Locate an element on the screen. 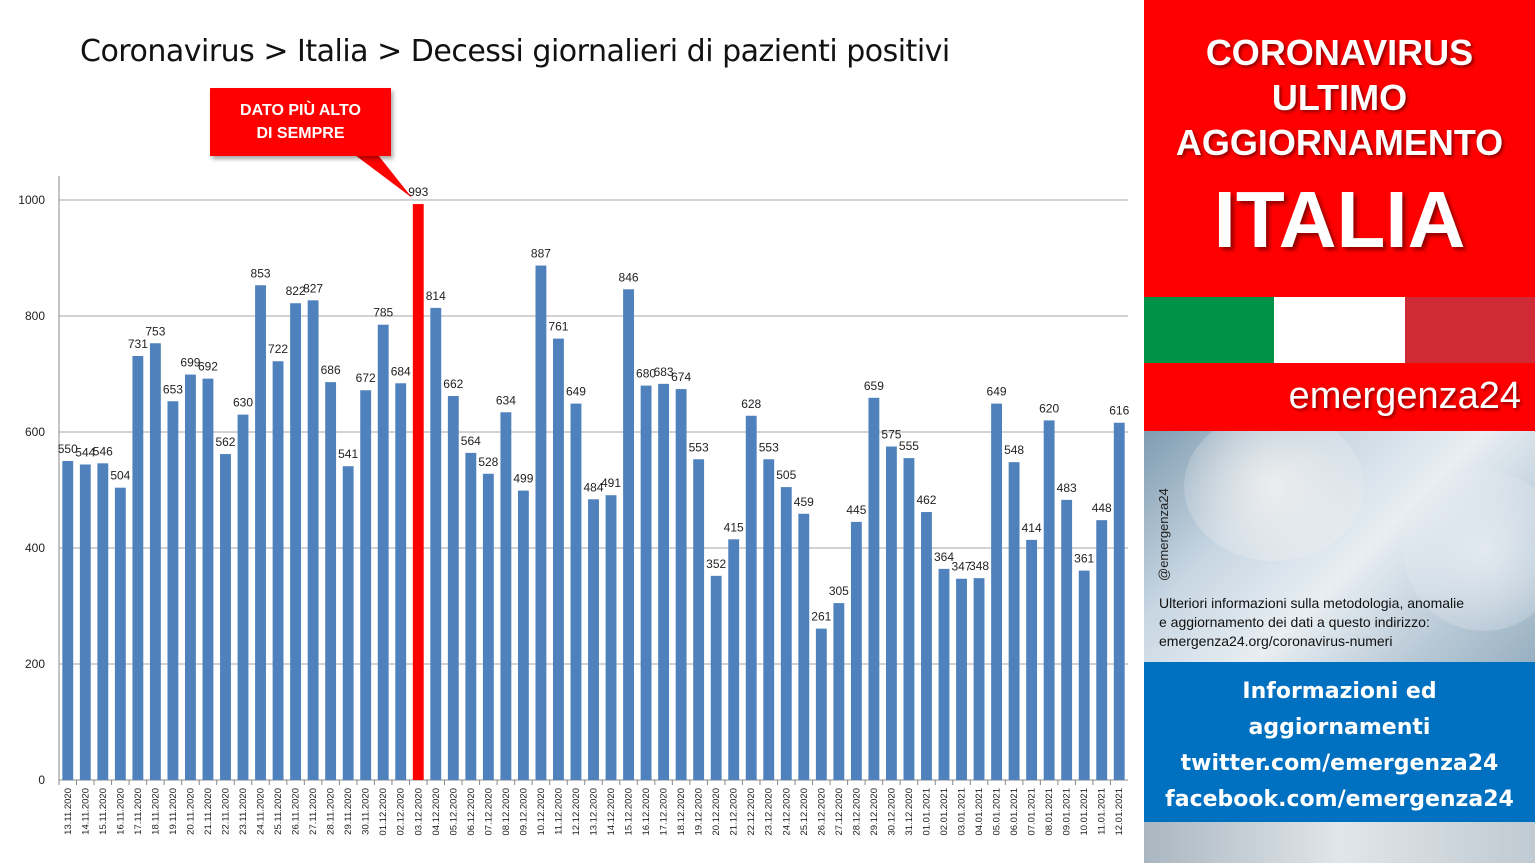  x-tick-label: 26.11.2020 is located at coordinates (296, 811).